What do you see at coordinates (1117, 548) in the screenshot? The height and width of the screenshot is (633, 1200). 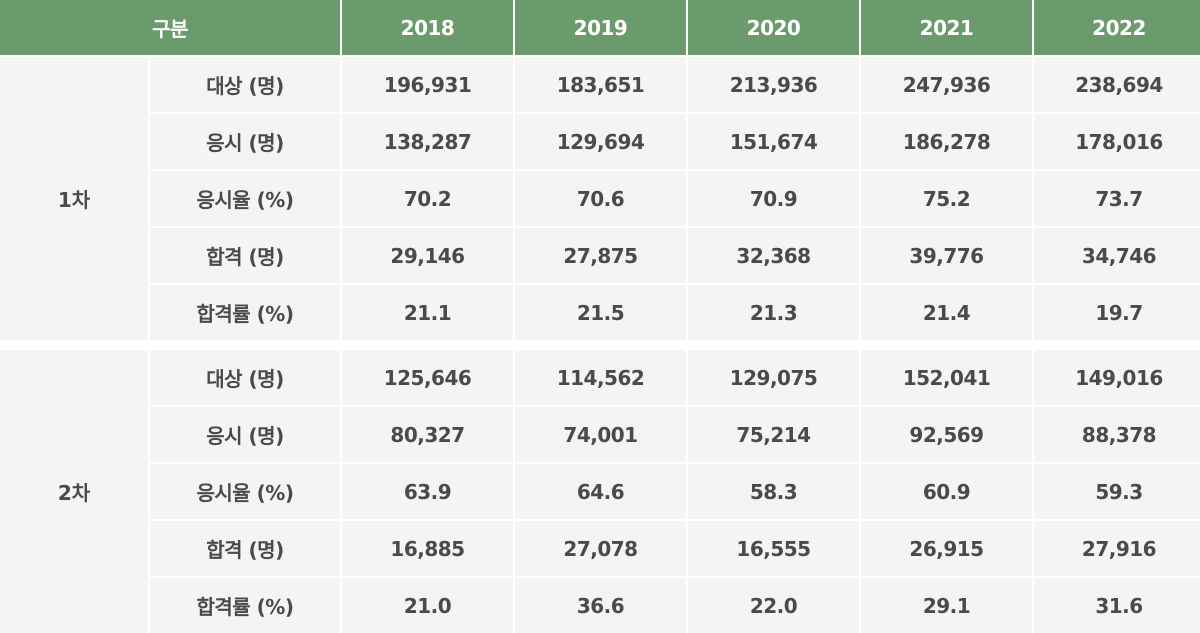 I see `data-cell: 27,916` at bounding box center [1117, 548].